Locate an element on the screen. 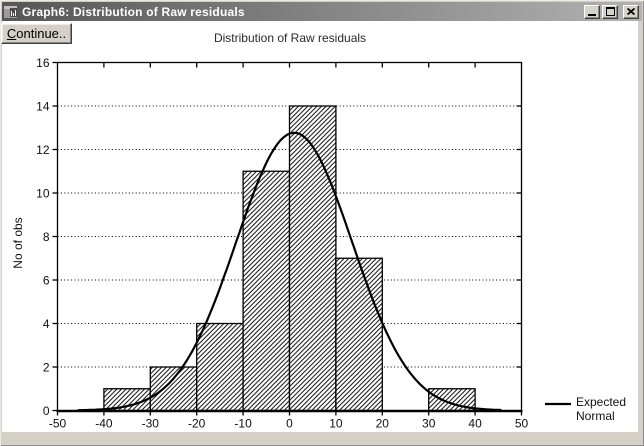 Image resolution: width=644 pixels, height=446 pixels. minimize-icon is located at coordinates (592, 14).